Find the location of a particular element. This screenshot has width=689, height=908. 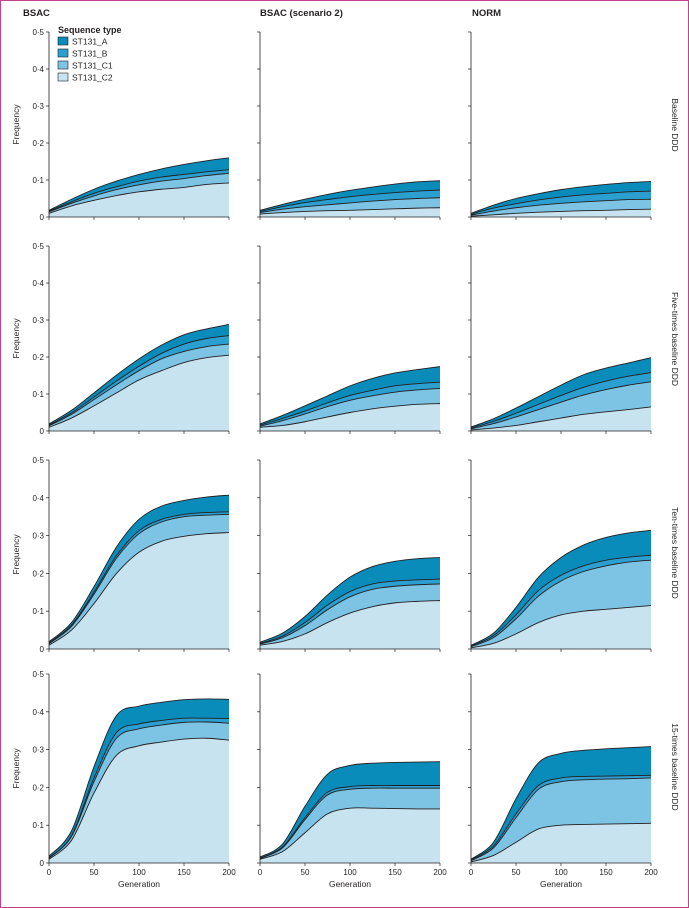

legend-swatch-st131-a is located at coordinates (63, 41).